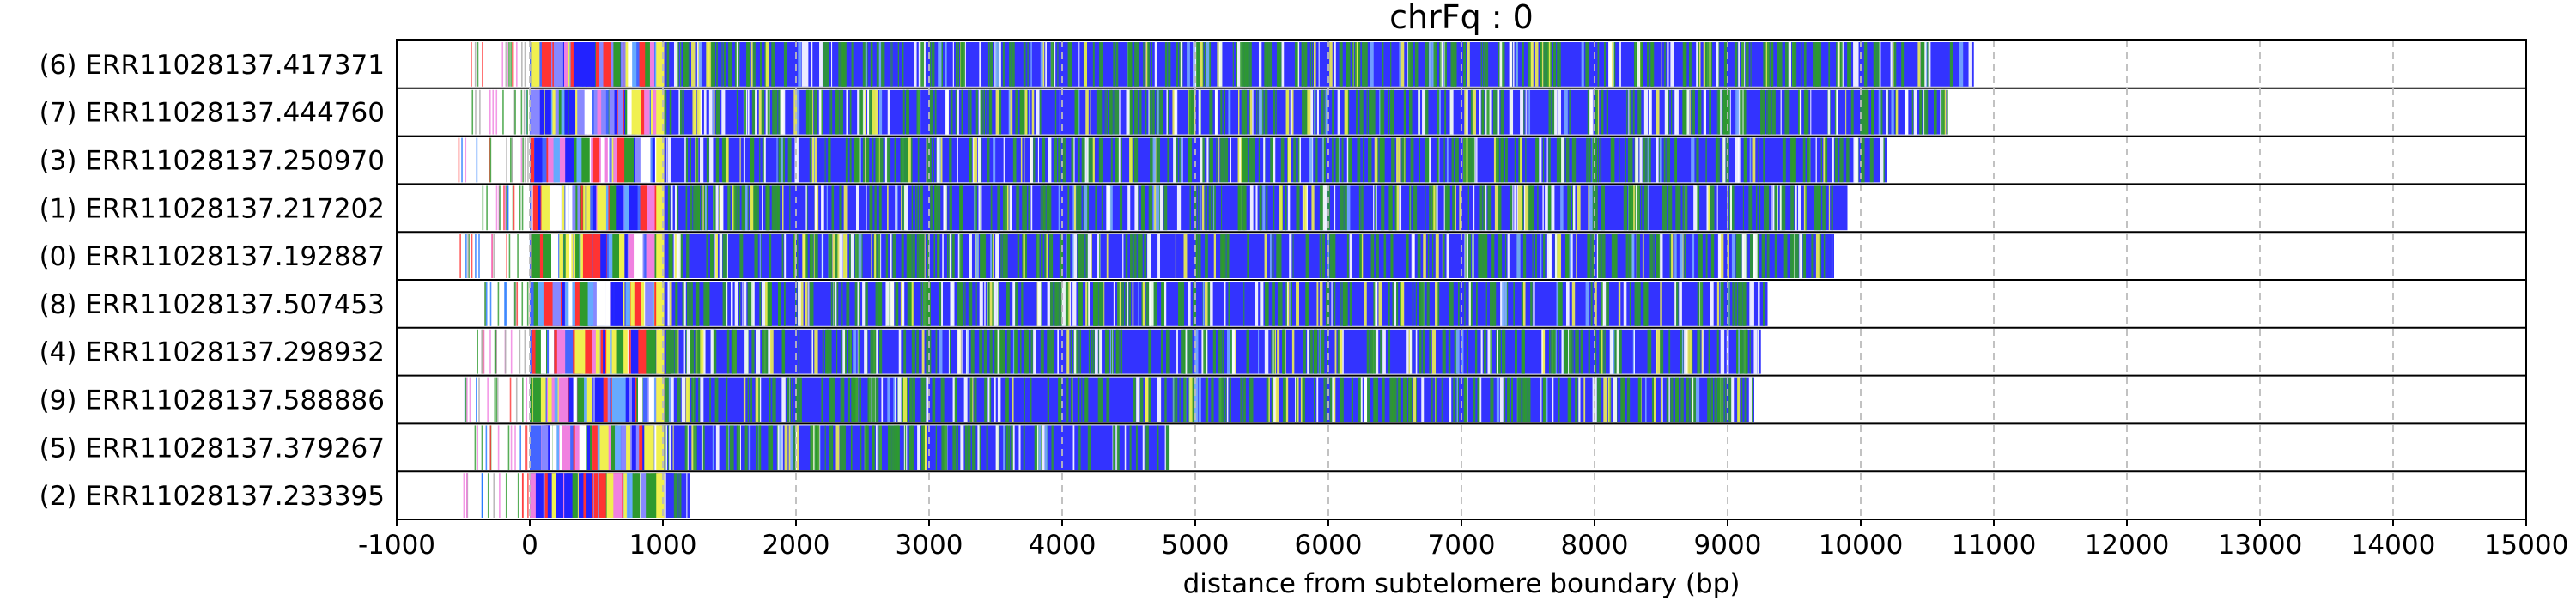  I want to click on read-bar, so click(677, 495).